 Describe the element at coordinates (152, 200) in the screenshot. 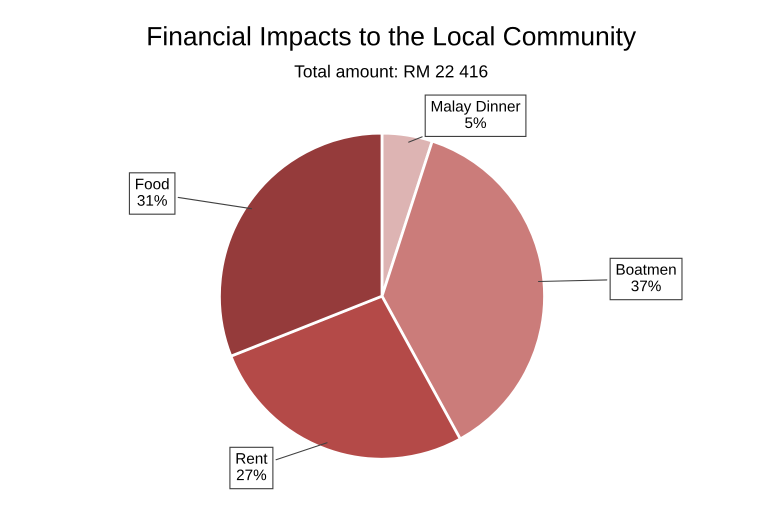

I see `data-label: 31%` at that location.